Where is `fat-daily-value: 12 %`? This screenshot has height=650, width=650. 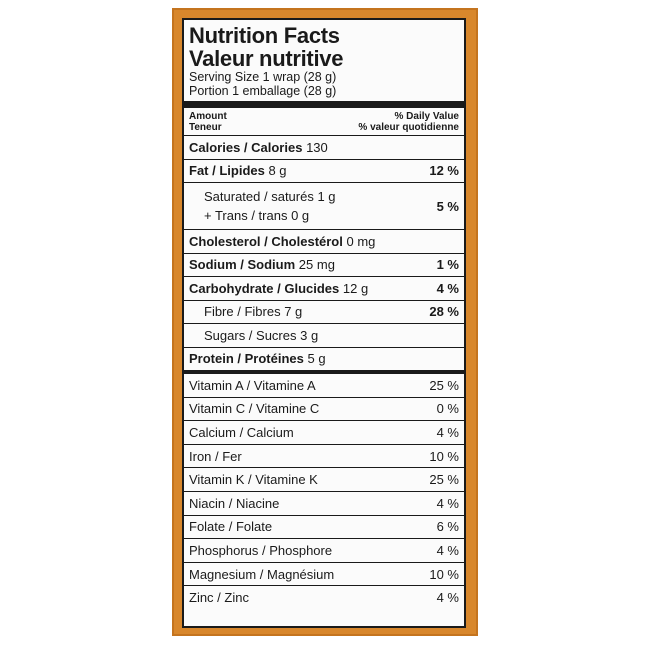 fat-daily-value: 12 % is located at coordinates (444, 171).